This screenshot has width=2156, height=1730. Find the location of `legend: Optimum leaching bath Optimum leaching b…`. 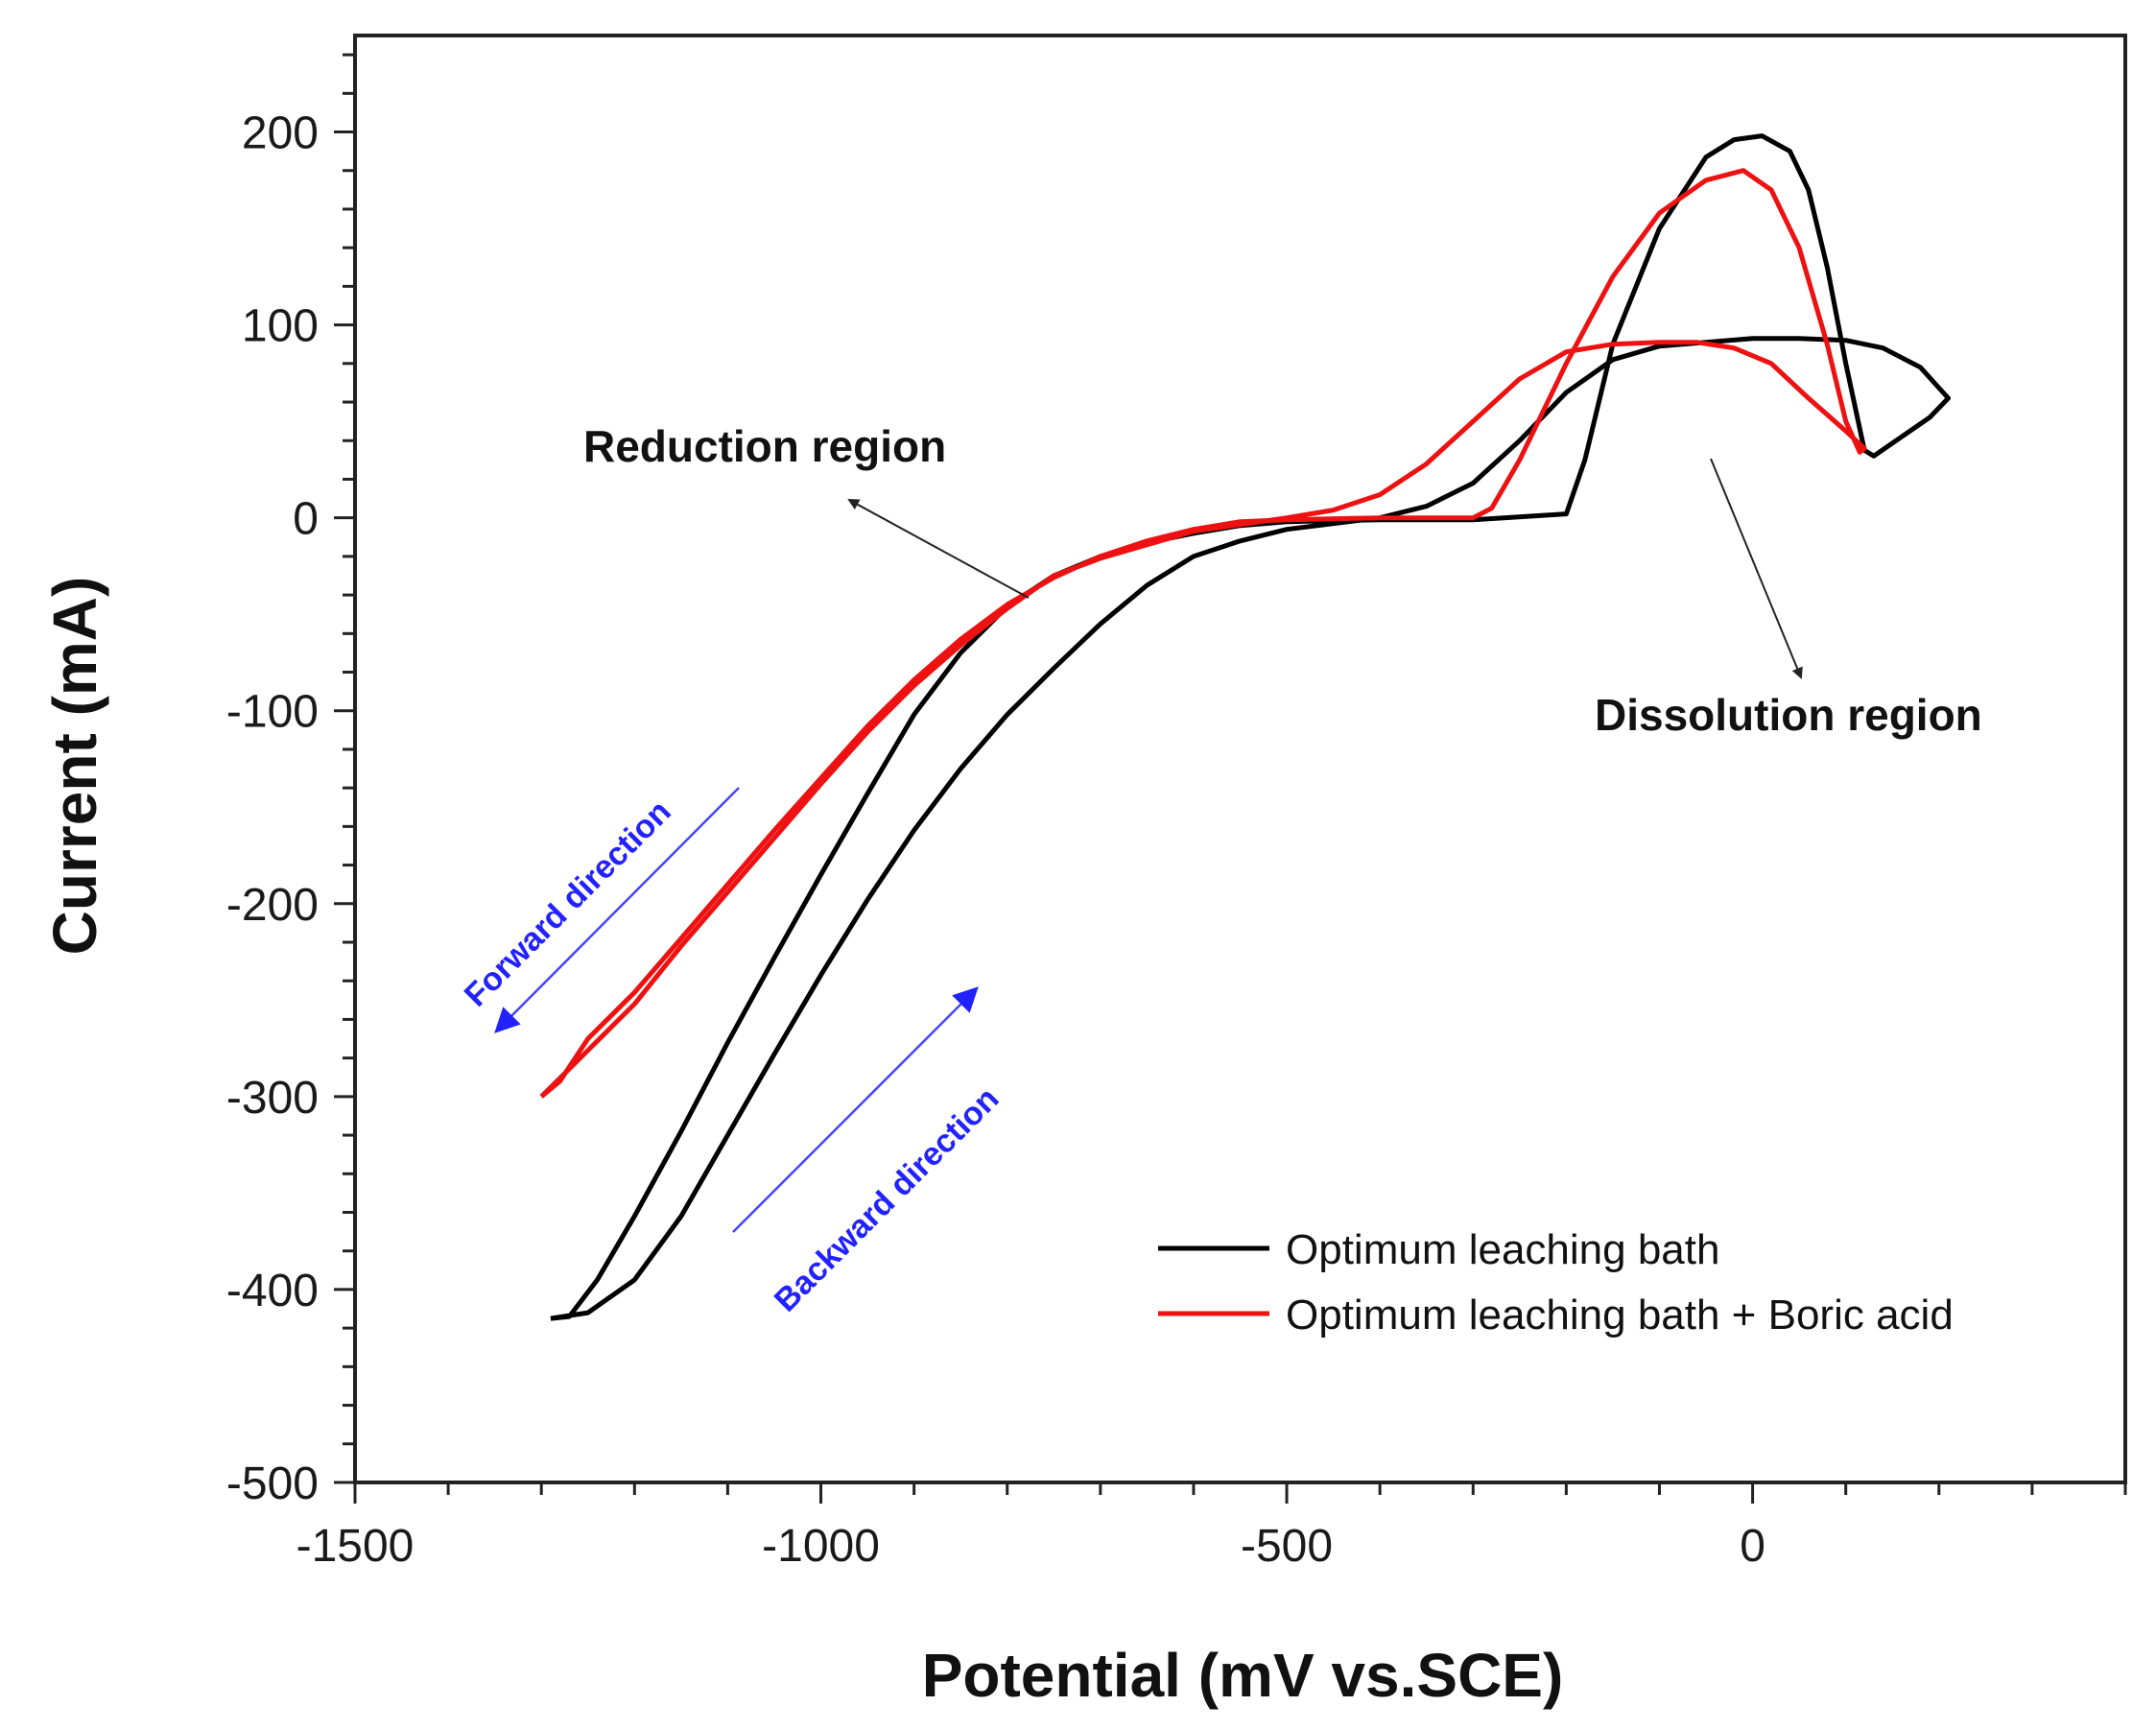

legend: Optimum leaching bath Optimum leaching b… is located at coordinates (1556, 1283).